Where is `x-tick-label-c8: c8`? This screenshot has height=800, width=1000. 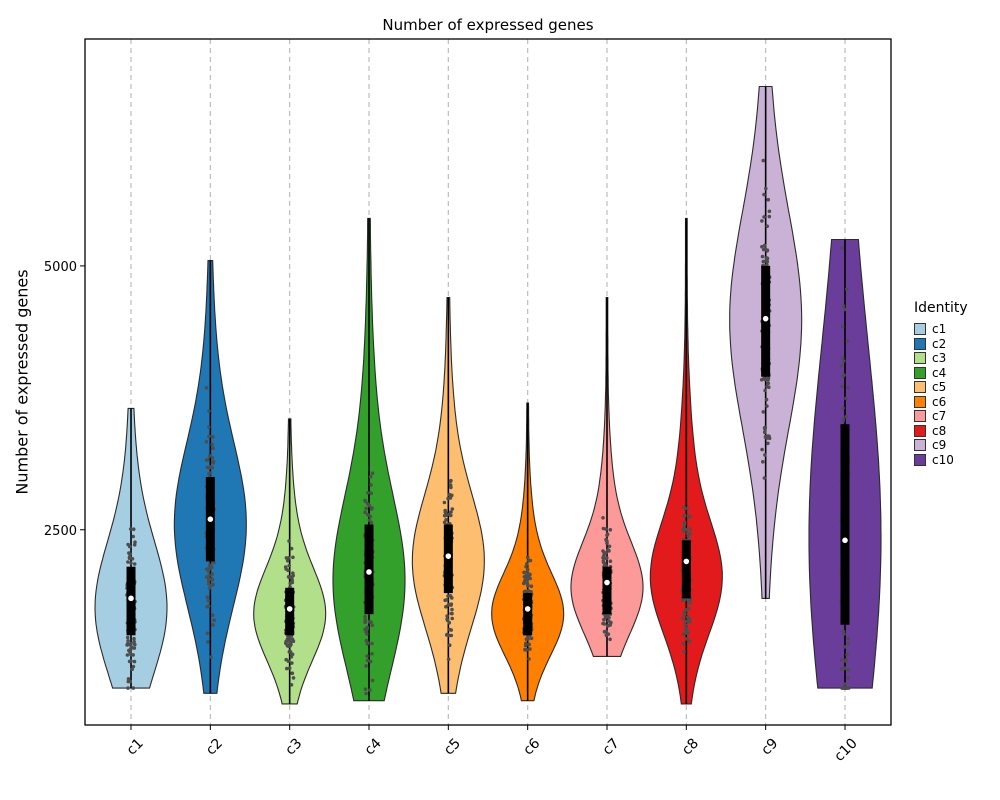
x-tick-label-c8: c8 is located at coordinates (690, 746).